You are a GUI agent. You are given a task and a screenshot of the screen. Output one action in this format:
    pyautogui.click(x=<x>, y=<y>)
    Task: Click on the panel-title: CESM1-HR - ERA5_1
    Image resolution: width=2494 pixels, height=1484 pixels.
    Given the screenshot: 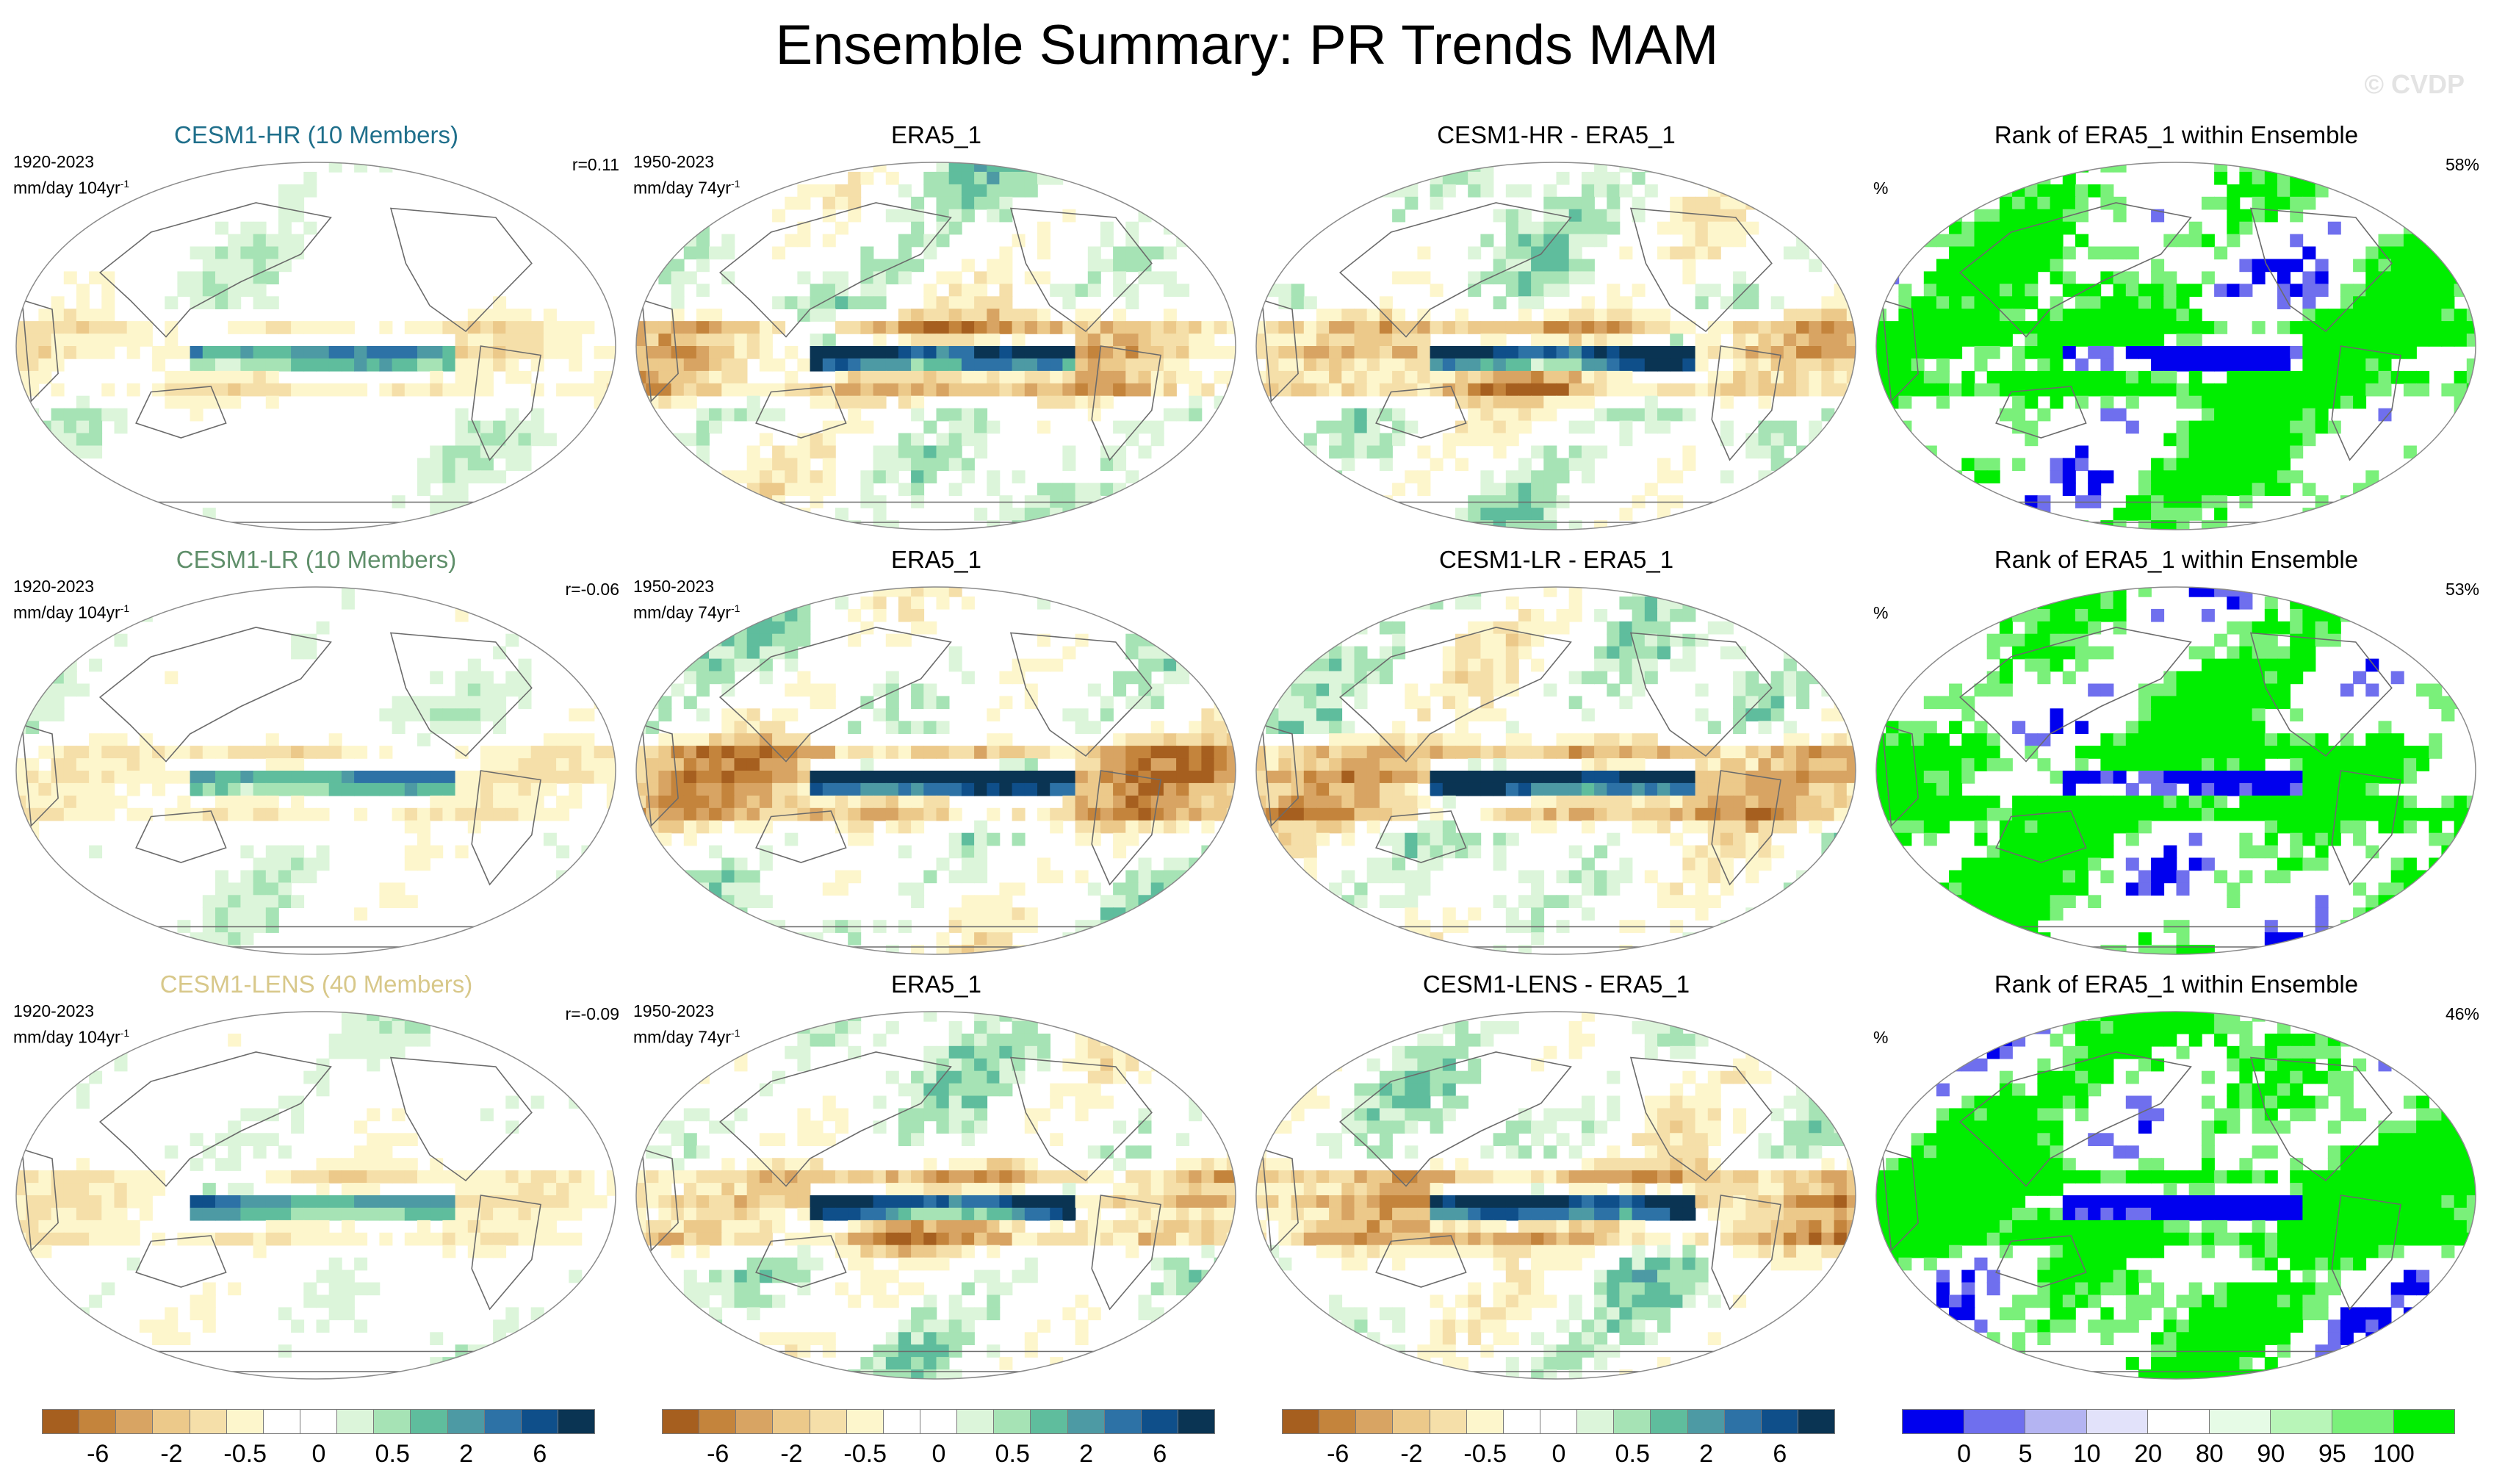 What is the action you would take?
    pyautogui.click(x=1556, y=134)
    